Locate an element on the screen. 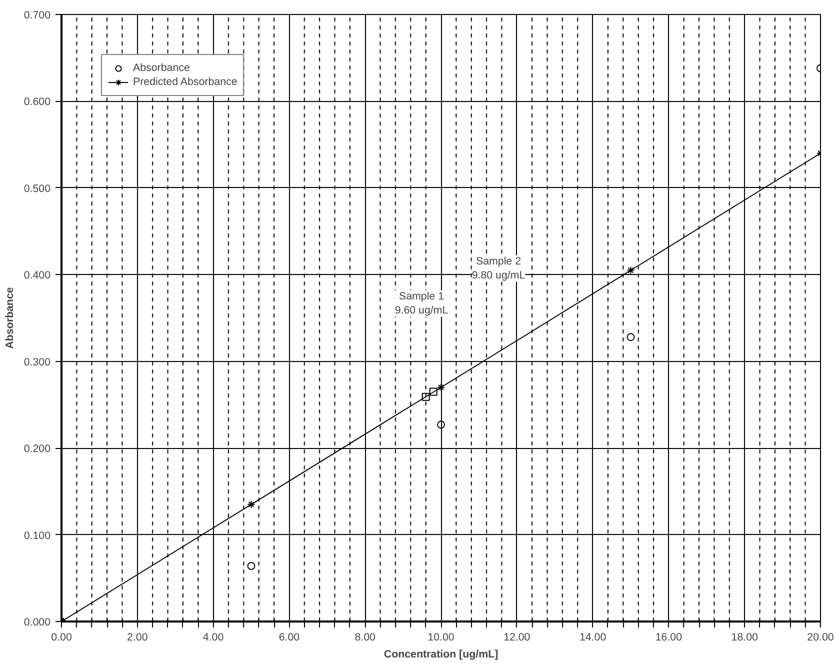 The height and width of the screenshot is (665, 840). x-tick-label: 14.00 is located at coordinates (592, 638).